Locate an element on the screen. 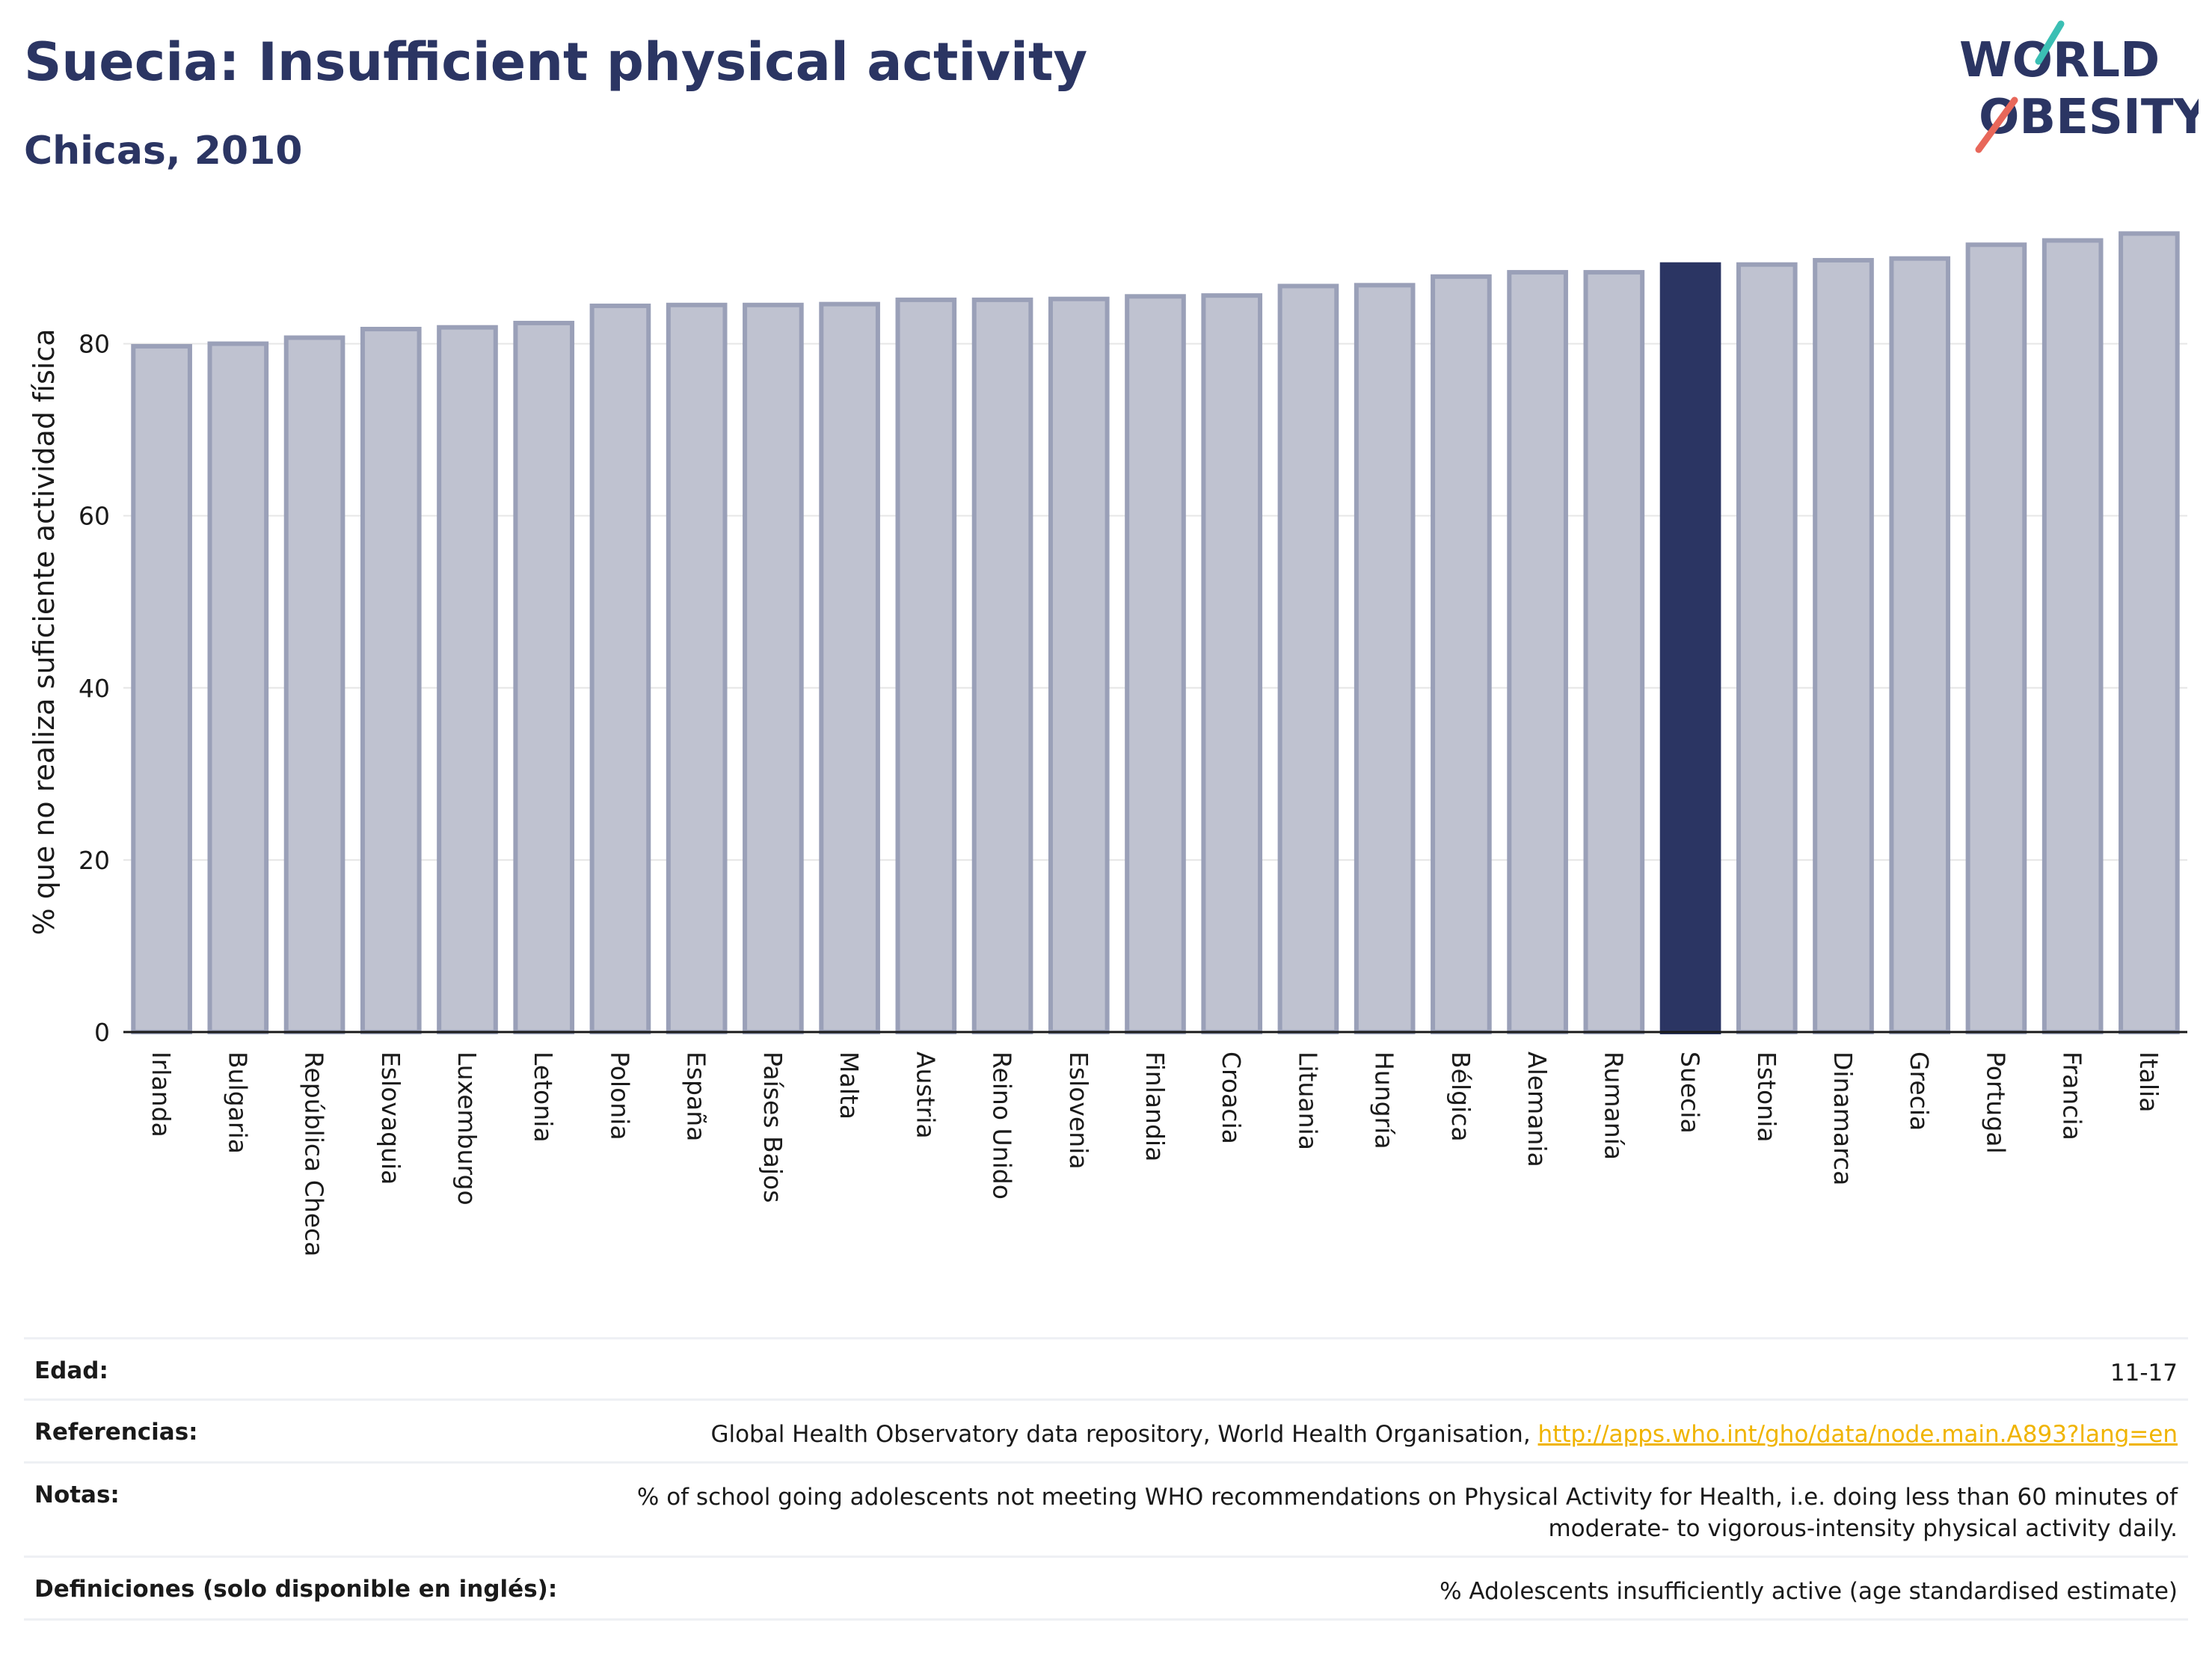 Image resolution: width=2212 pixels, height=1655 pixels. x-label-Bélgica: Bélgica is located at coordinates (1460, 1096).